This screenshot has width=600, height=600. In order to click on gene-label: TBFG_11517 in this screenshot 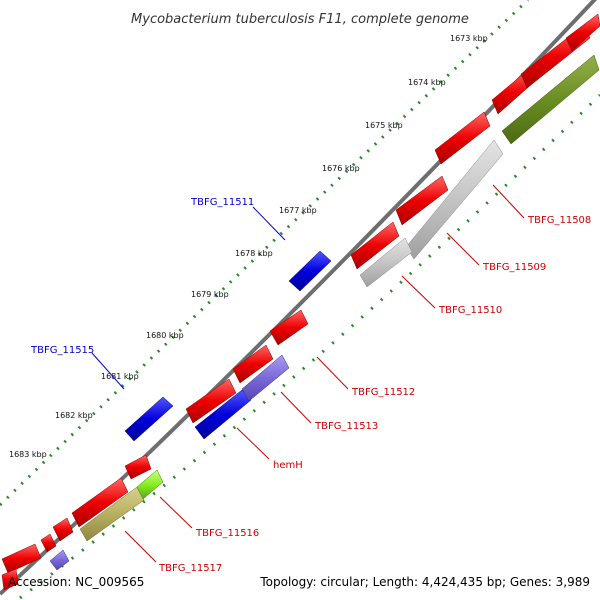, I will do `click(190, 568)`.